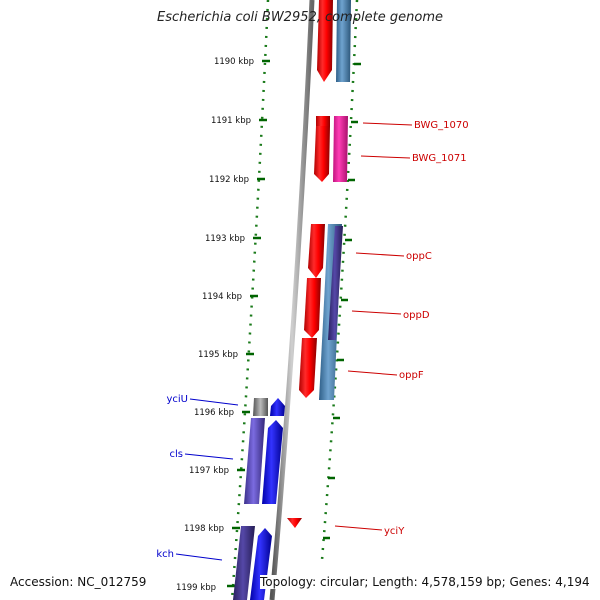 The height and width of the screenshot is (600, 600). What do you see at coordinates (340, 149) in the screenshot?
I see `cds-arrow-bwg1070` at bounding box center [340, 149].